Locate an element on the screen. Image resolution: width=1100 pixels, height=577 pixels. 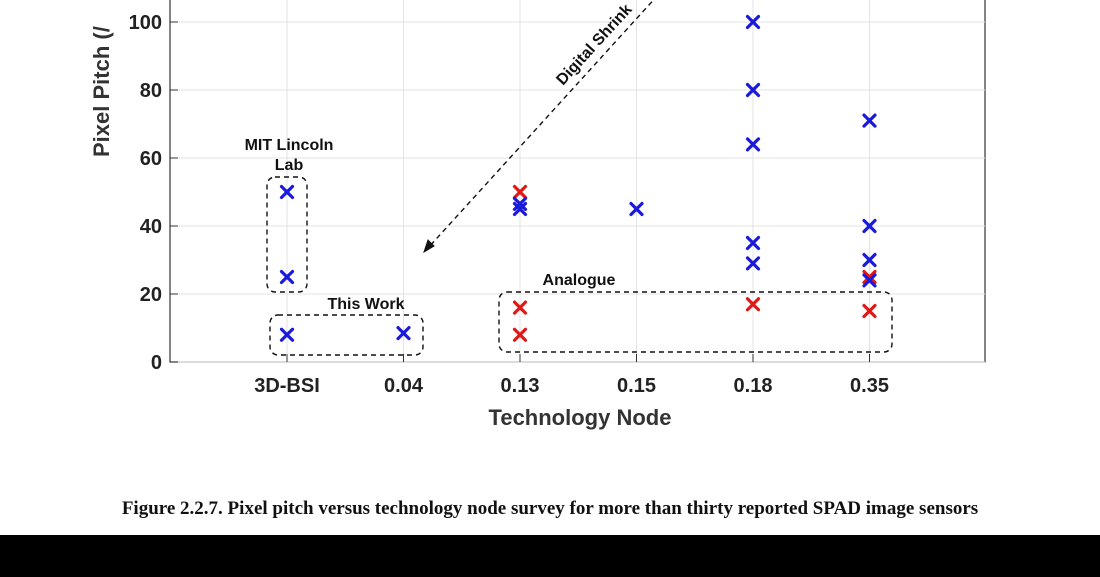
digital-shrink-label: Digital Shrink is located at coordinates (594, 45).